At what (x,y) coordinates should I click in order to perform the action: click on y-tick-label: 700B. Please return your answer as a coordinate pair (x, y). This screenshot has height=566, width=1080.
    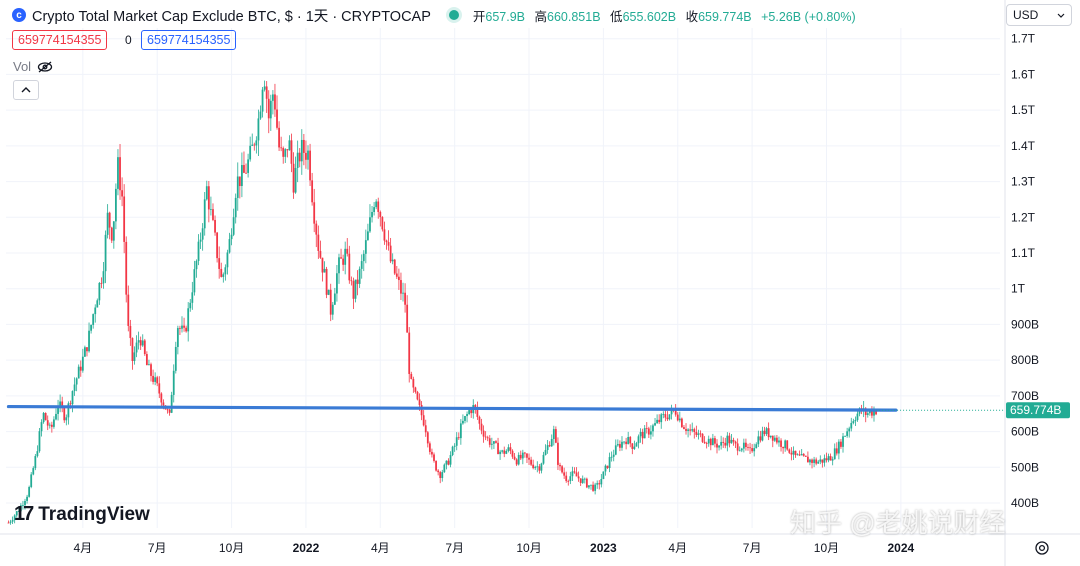
    Looking at the image, I should click on (1025, 396).